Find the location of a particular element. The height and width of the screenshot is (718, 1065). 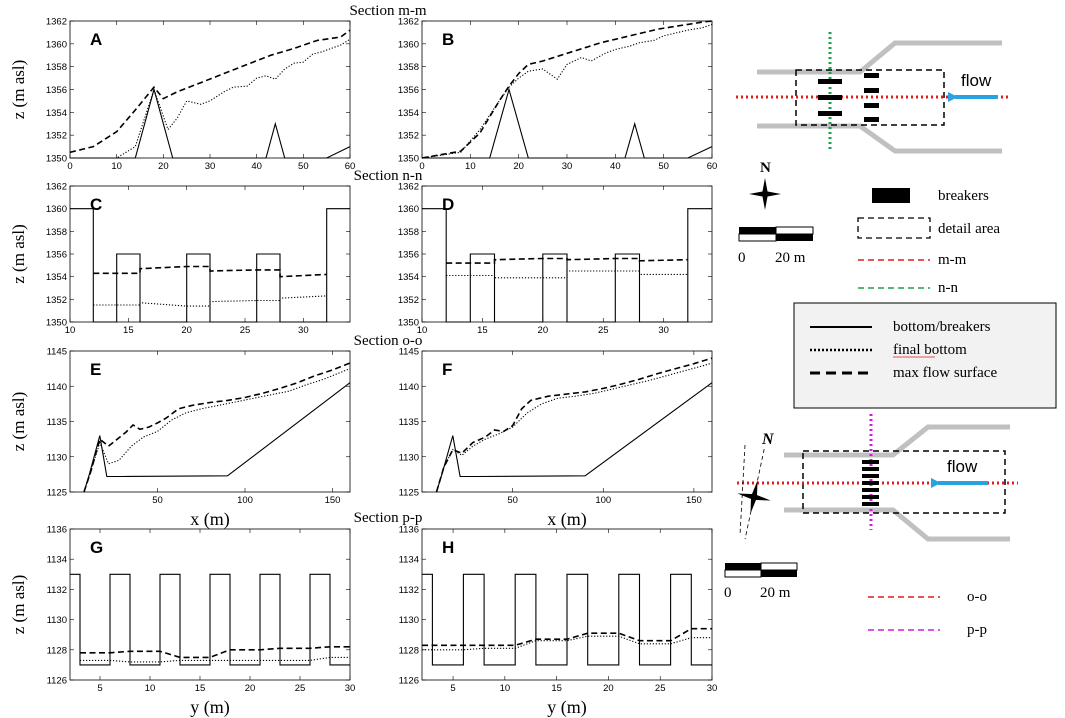

legend-mm: m-m is located at coordinates (952, 260).